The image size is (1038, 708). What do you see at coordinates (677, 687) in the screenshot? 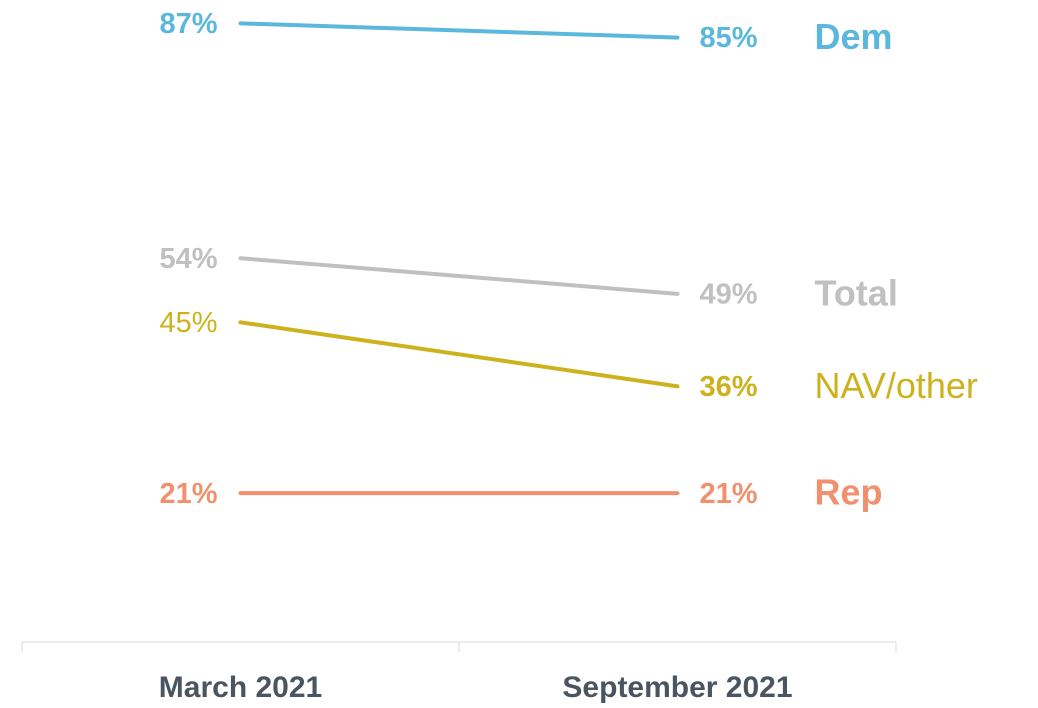
I see `x-tick-label: September 2021` at bounding box center [677, 687].